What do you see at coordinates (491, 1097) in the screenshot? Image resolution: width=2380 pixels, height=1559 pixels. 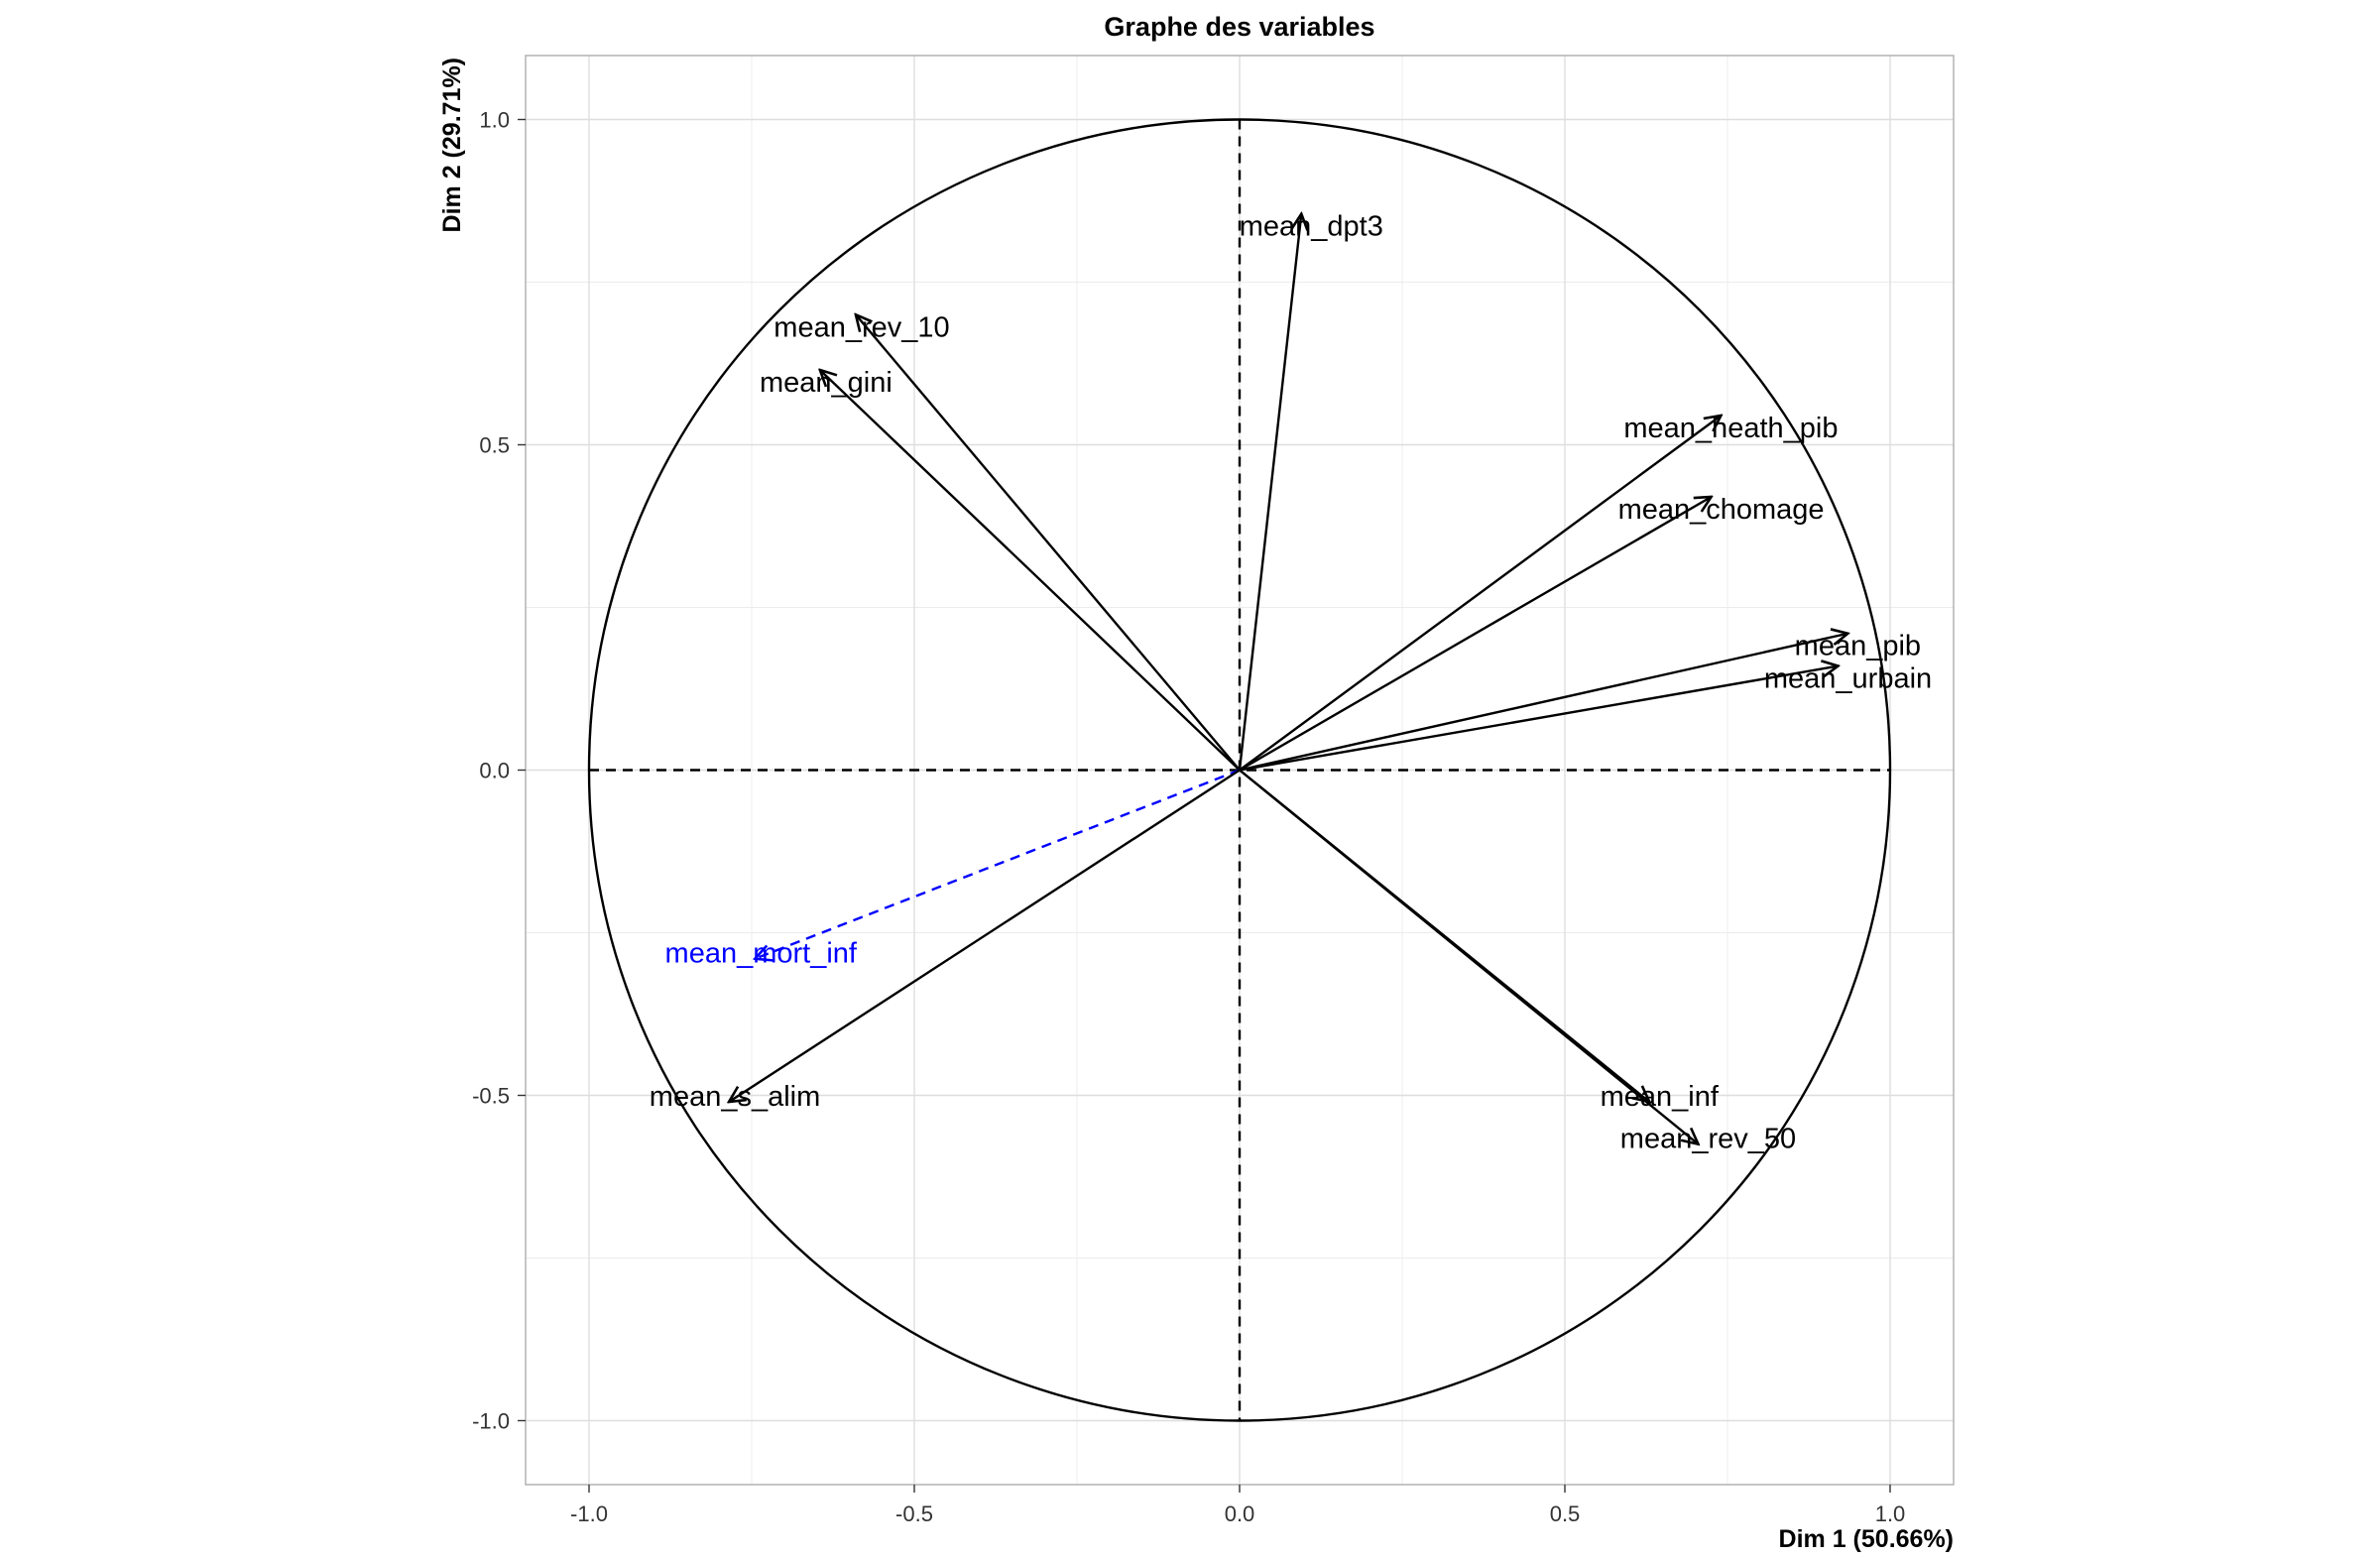 I see `y-tick-label: -0.5` at bounding box center [491, 1097].